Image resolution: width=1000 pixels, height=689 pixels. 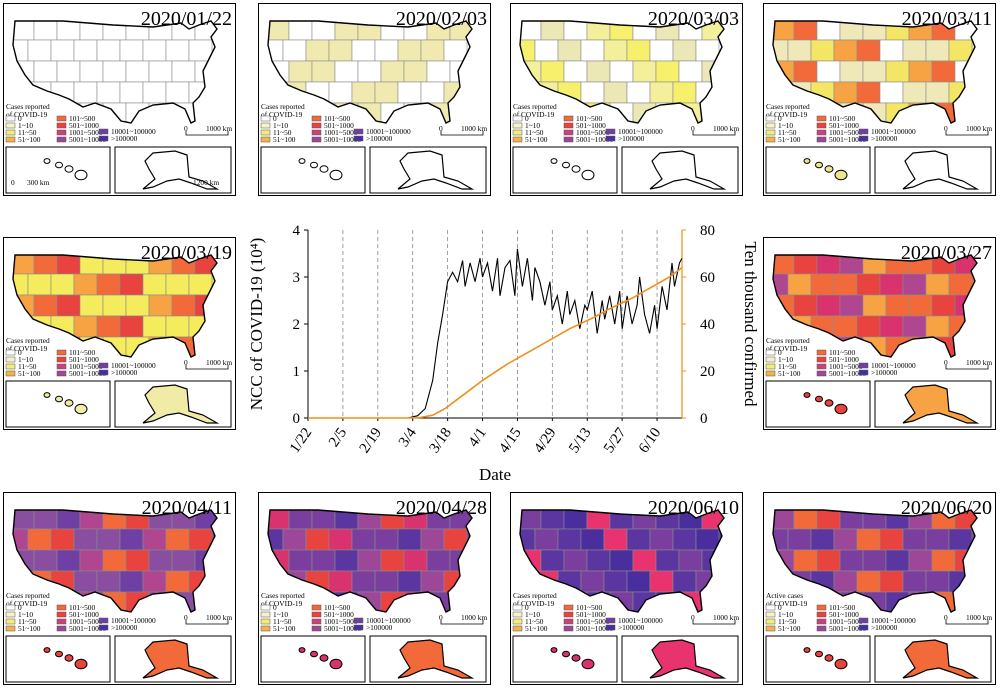 What do you see at coordinates (893, 620) in the screenshot?
I see `legend-label: 10001~100000` at bounding box center [893, 620].